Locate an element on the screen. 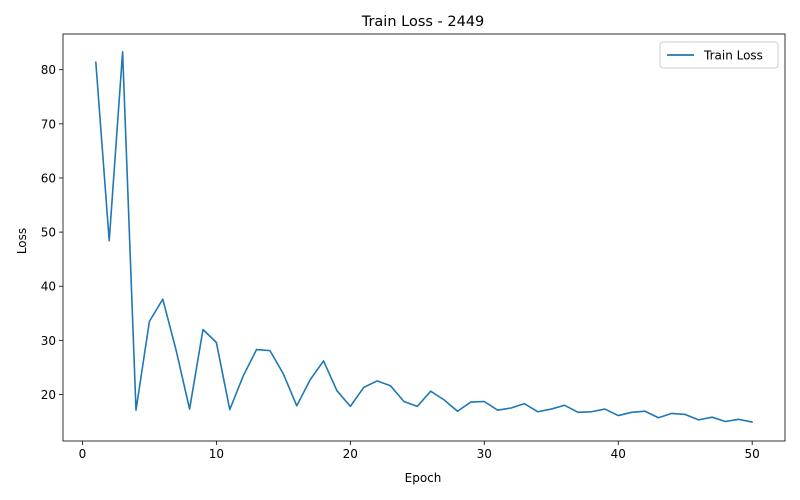  x-tick-label: 20 is located at coordinates (350, 454).